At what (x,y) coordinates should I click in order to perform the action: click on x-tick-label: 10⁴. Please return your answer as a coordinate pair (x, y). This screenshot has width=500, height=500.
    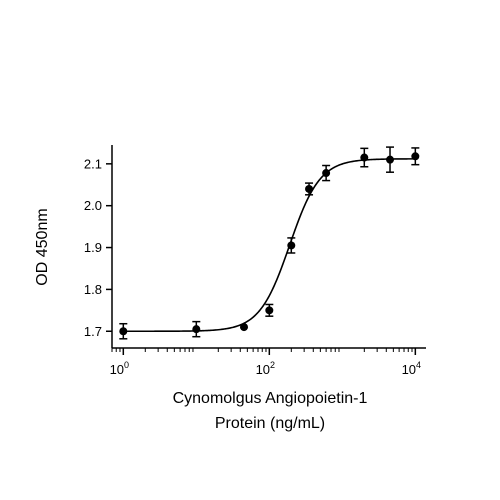
    Looking at the image, I should click on (411, 368).